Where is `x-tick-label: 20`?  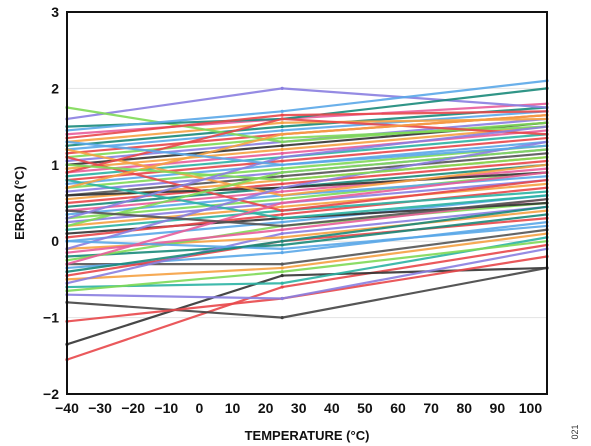 x-tick-label: 20 is located at coordinates (266, 408).